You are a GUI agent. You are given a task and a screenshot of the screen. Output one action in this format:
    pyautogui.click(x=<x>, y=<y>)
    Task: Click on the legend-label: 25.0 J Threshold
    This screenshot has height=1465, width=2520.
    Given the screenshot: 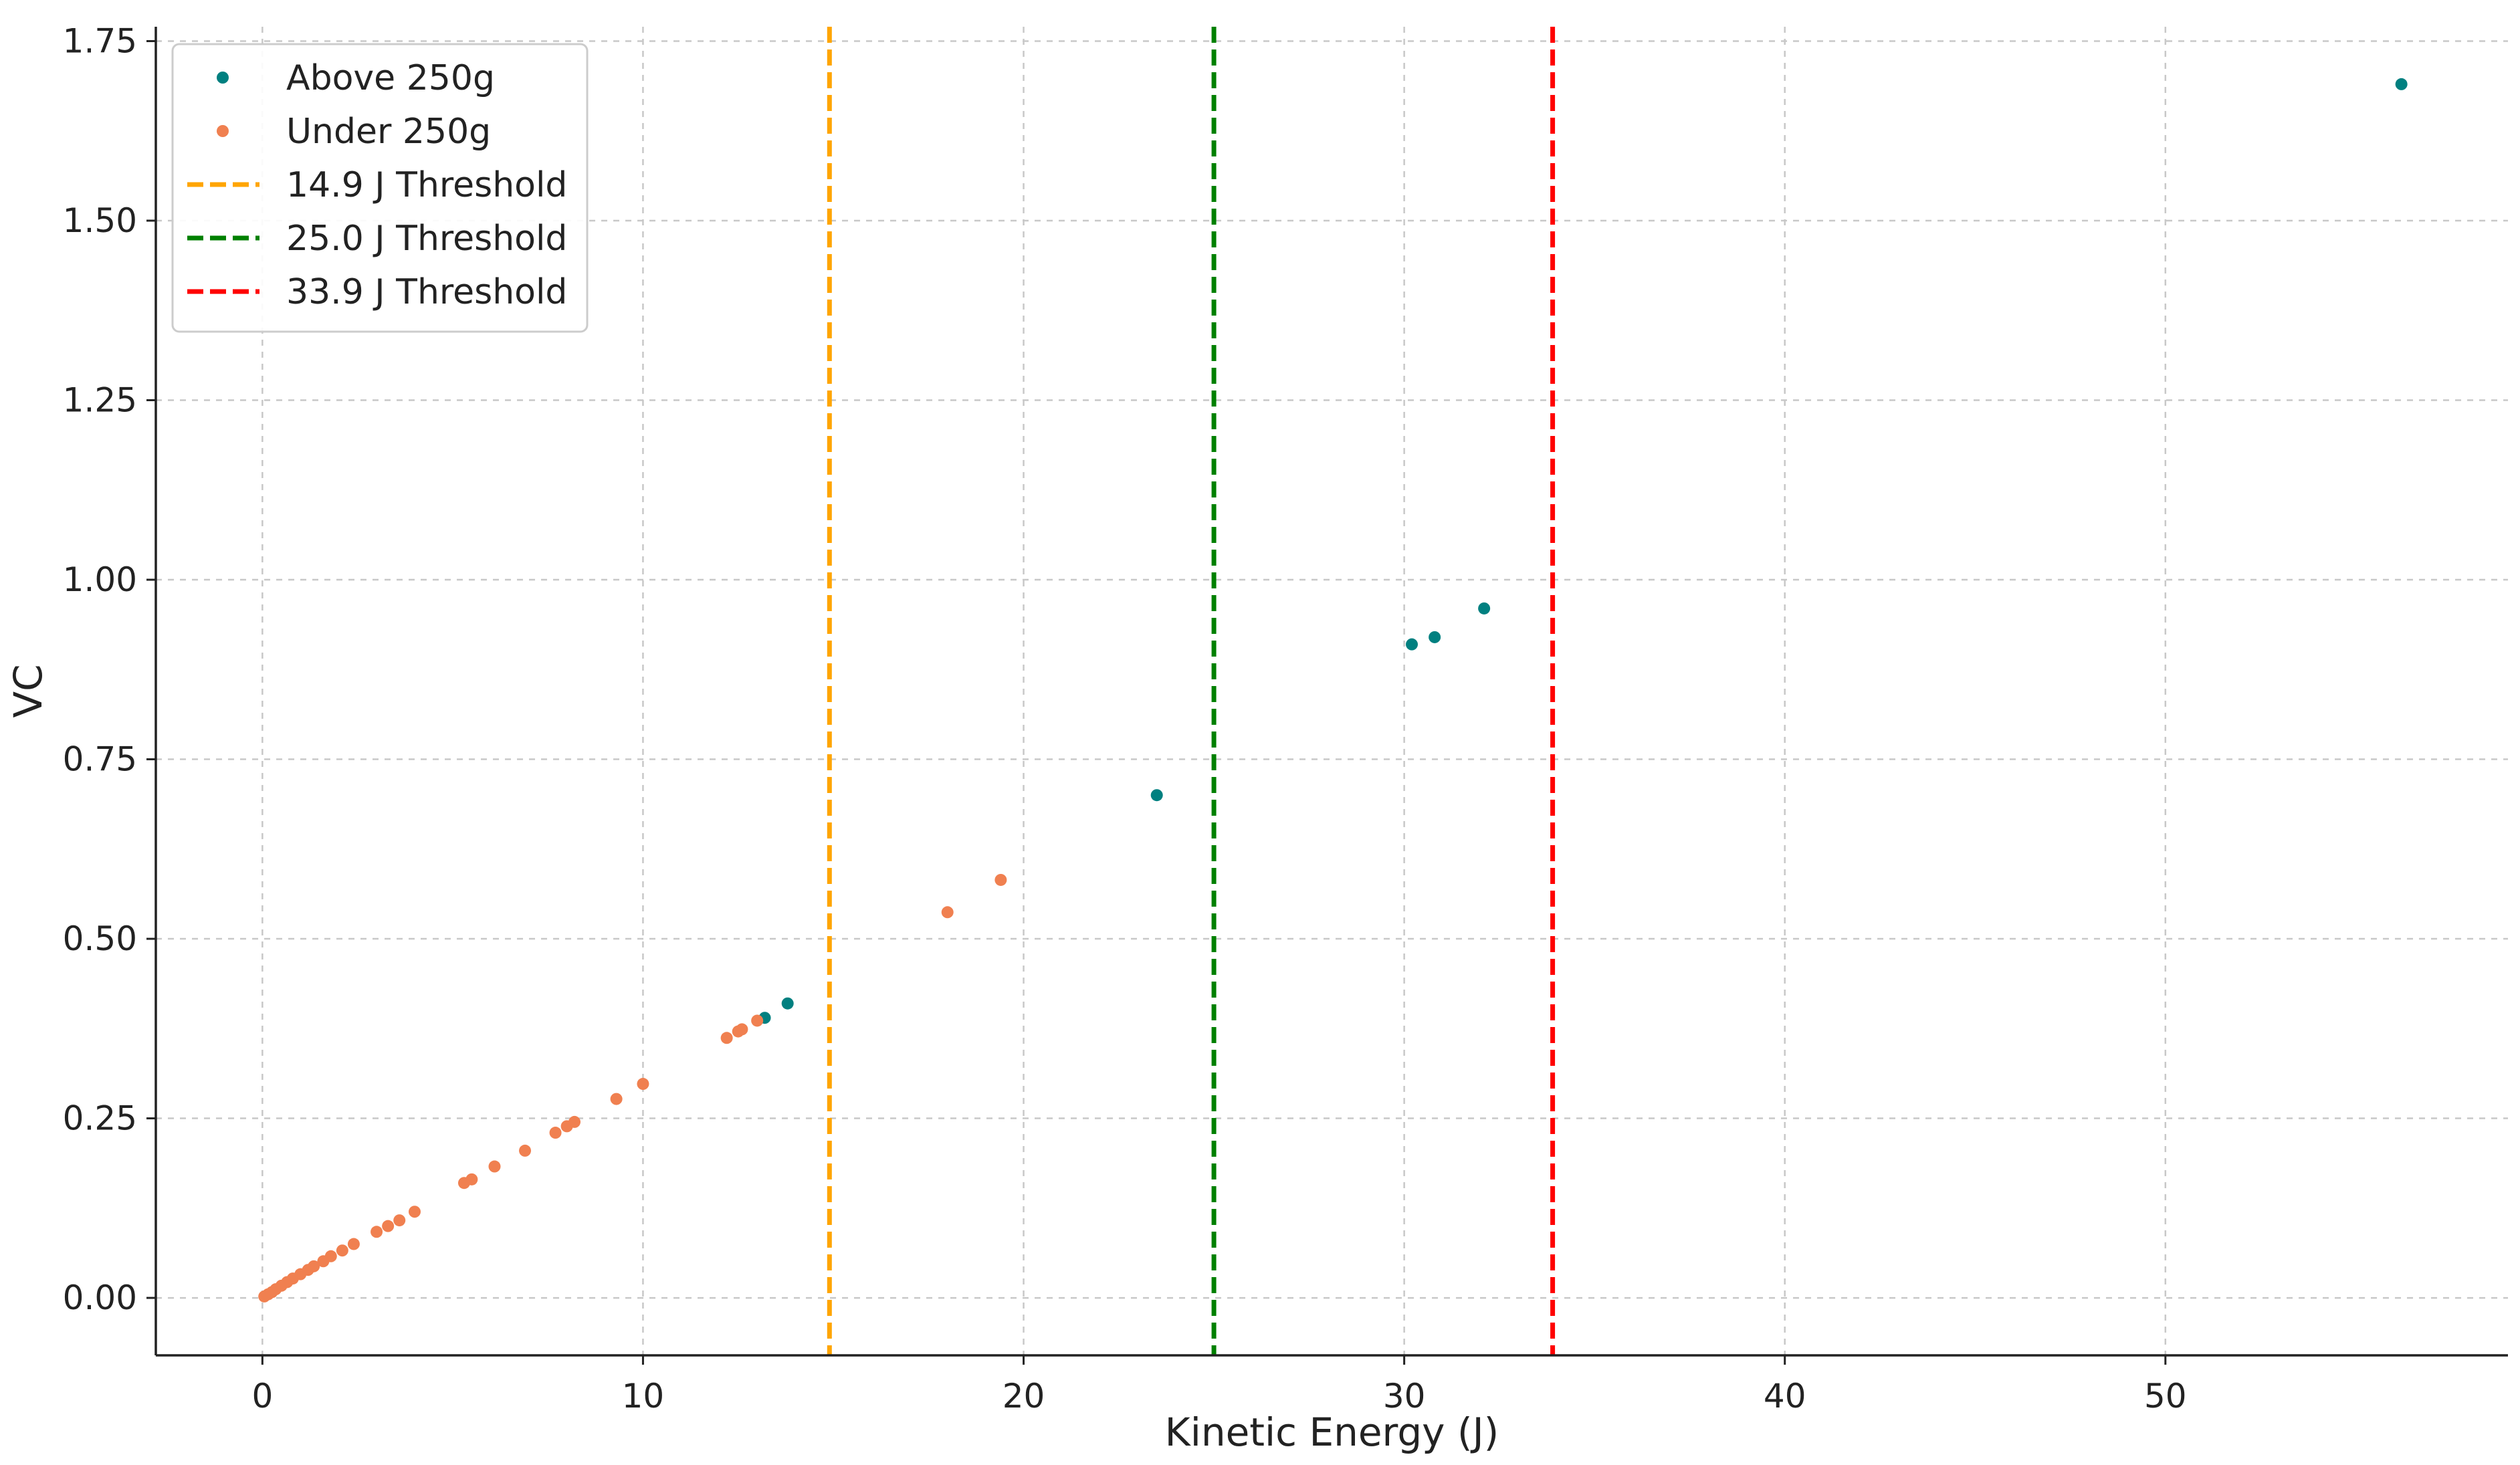 What is the action you would take?
    pyautogui.click(x=426, y=239)
    